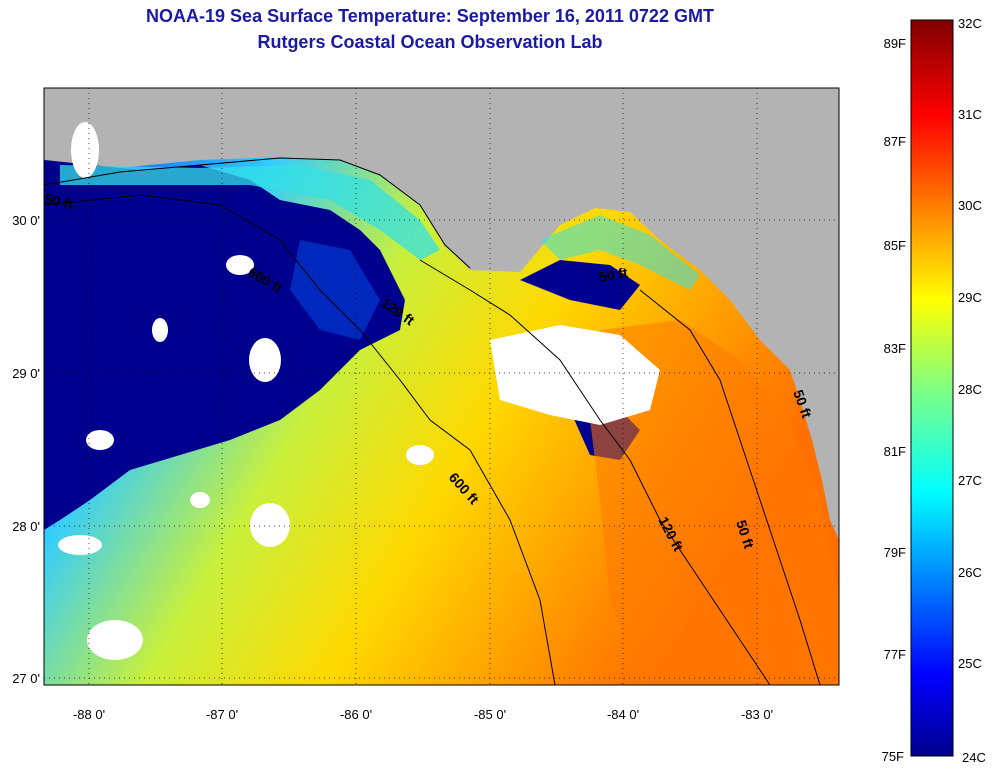  I want to click on colorbar-fahrenheit: 89F 87F 85F 83F 81F 79F 77F 75F, so click(894, 400).